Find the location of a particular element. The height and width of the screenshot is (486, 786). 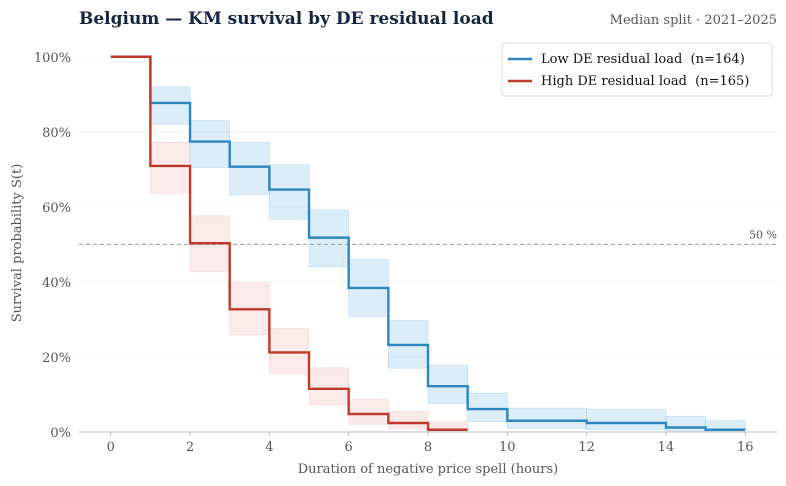

x-tick-label-5: 10 is located at coordinates (507, 447).